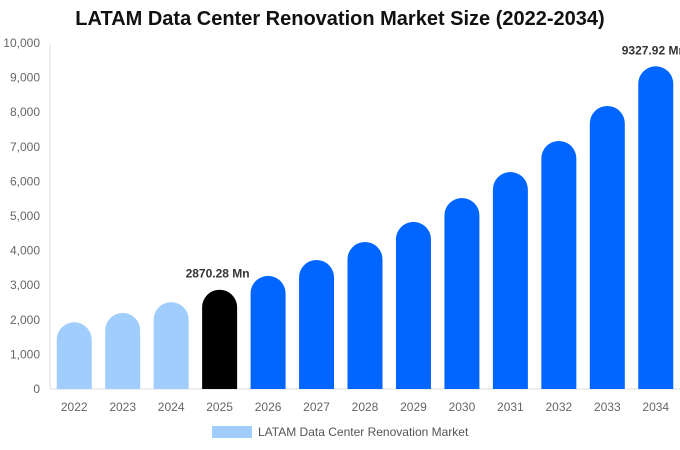  Describe the element at coordinates (268, 332) in the screenshot. I see `bar-2026` at that location.